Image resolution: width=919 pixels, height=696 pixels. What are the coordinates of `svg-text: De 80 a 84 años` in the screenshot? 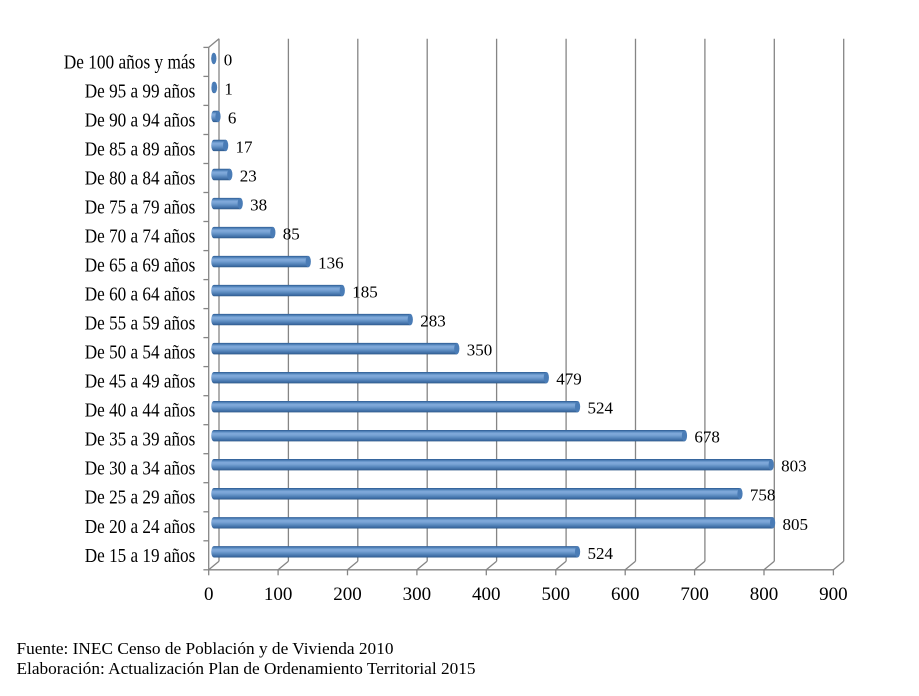 It's located at (140, 179).